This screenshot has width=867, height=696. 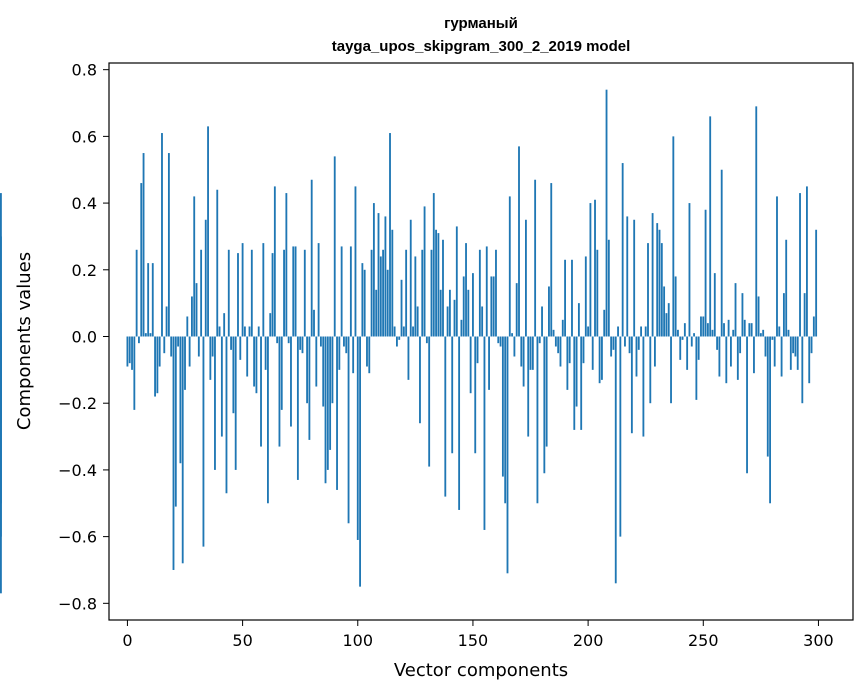 What do you see at coordinates (703, 640) in the screenshot?
I see `x-tick-label: 250` at bounding box center [703, 640].